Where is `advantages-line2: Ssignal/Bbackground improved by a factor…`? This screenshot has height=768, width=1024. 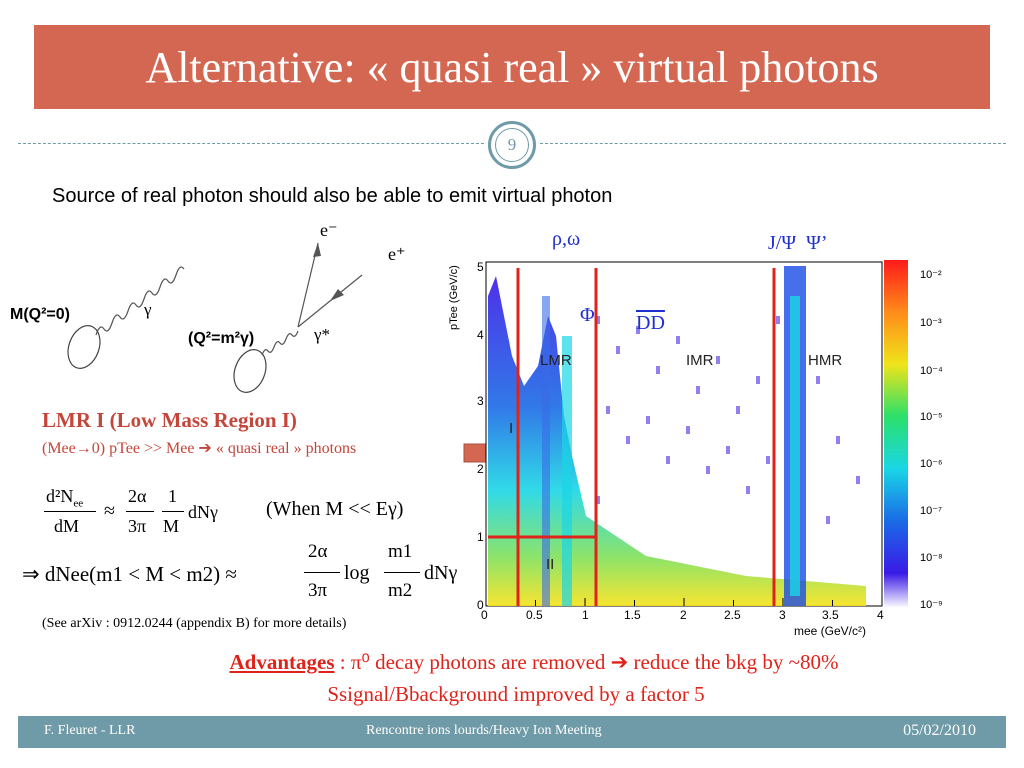
advantages-line2: Ssignal/Bbackground improved by a factor… is located at coordinates (512, 694).